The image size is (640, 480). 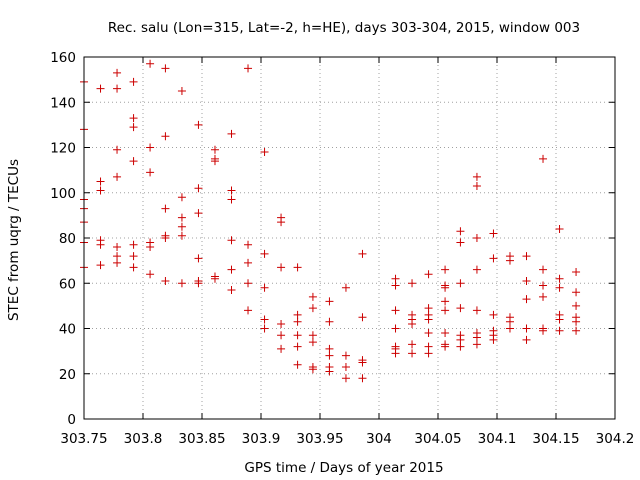 What do you see at coordinates (67, 284) in the screenshot?
I see `y-tick-label: 60` at bounding box center [67, 284].